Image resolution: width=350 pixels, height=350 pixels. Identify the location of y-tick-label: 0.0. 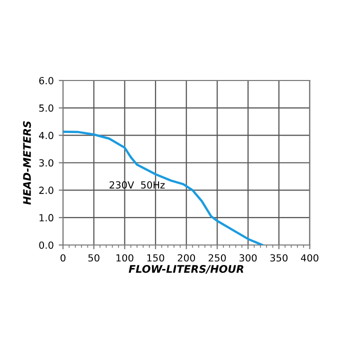
(46, 245).